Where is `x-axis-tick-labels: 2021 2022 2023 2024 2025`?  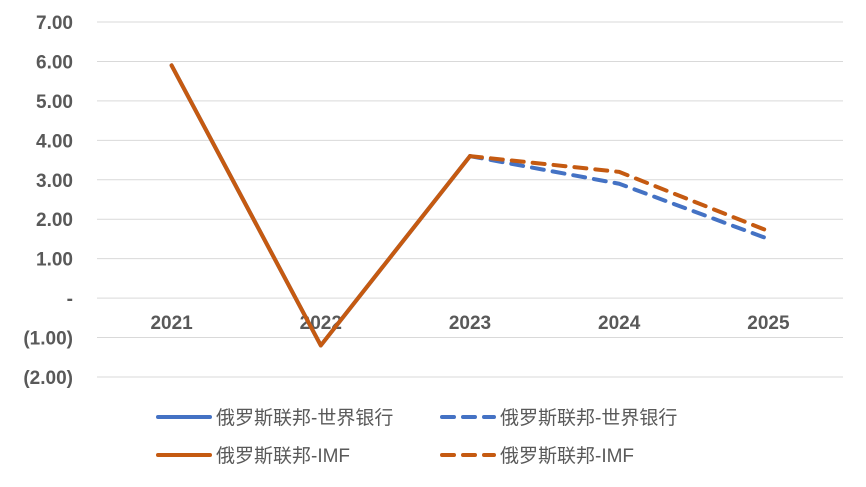
x-axis-tick-labels: 2021 2022 2023 2024 2025 is located at coordinates (470, 323).